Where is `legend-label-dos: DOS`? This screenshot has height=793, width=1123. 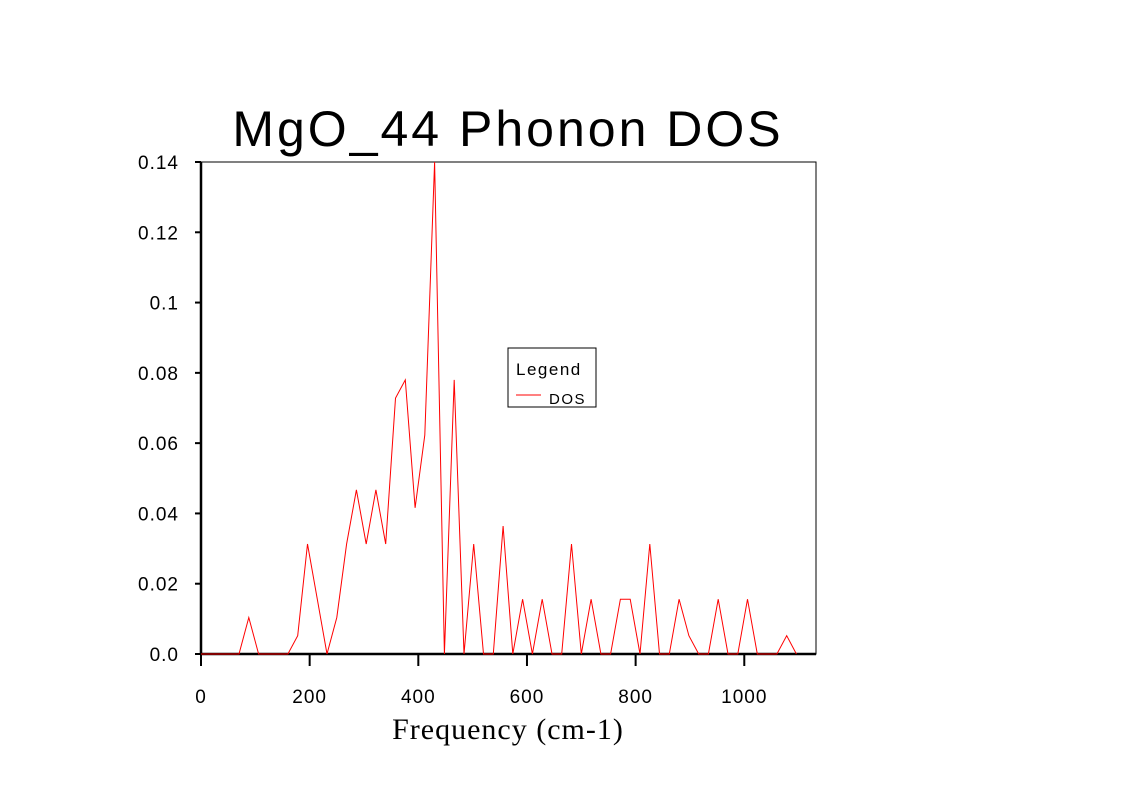 legend-label-dos: DOS is located at coordinates (567, 399).